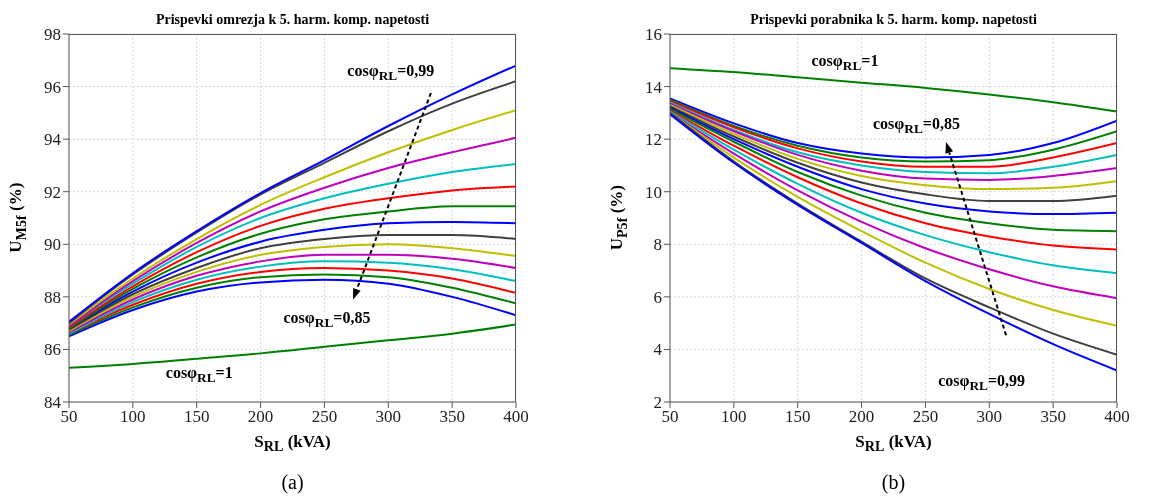 The height and width of the screenshot is (503, 1153). Describe the element at coordinates (53, 140) in the screenshot. I see `y-tick-label: 94` at that location.